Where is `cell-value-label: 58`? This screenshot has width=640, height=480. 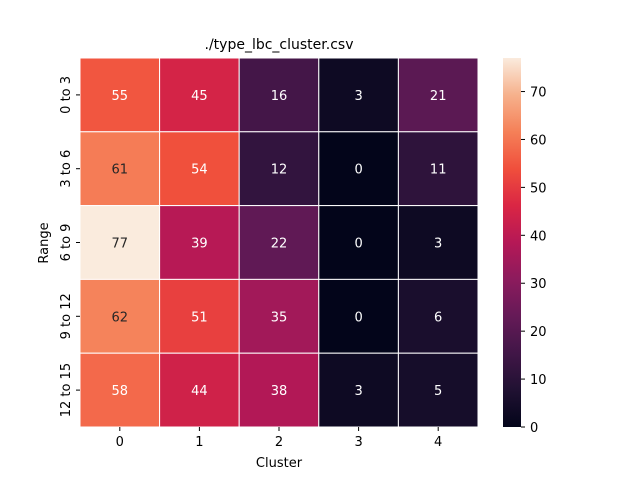
cell-value-label: 58 is located at coordinates (120, 391).